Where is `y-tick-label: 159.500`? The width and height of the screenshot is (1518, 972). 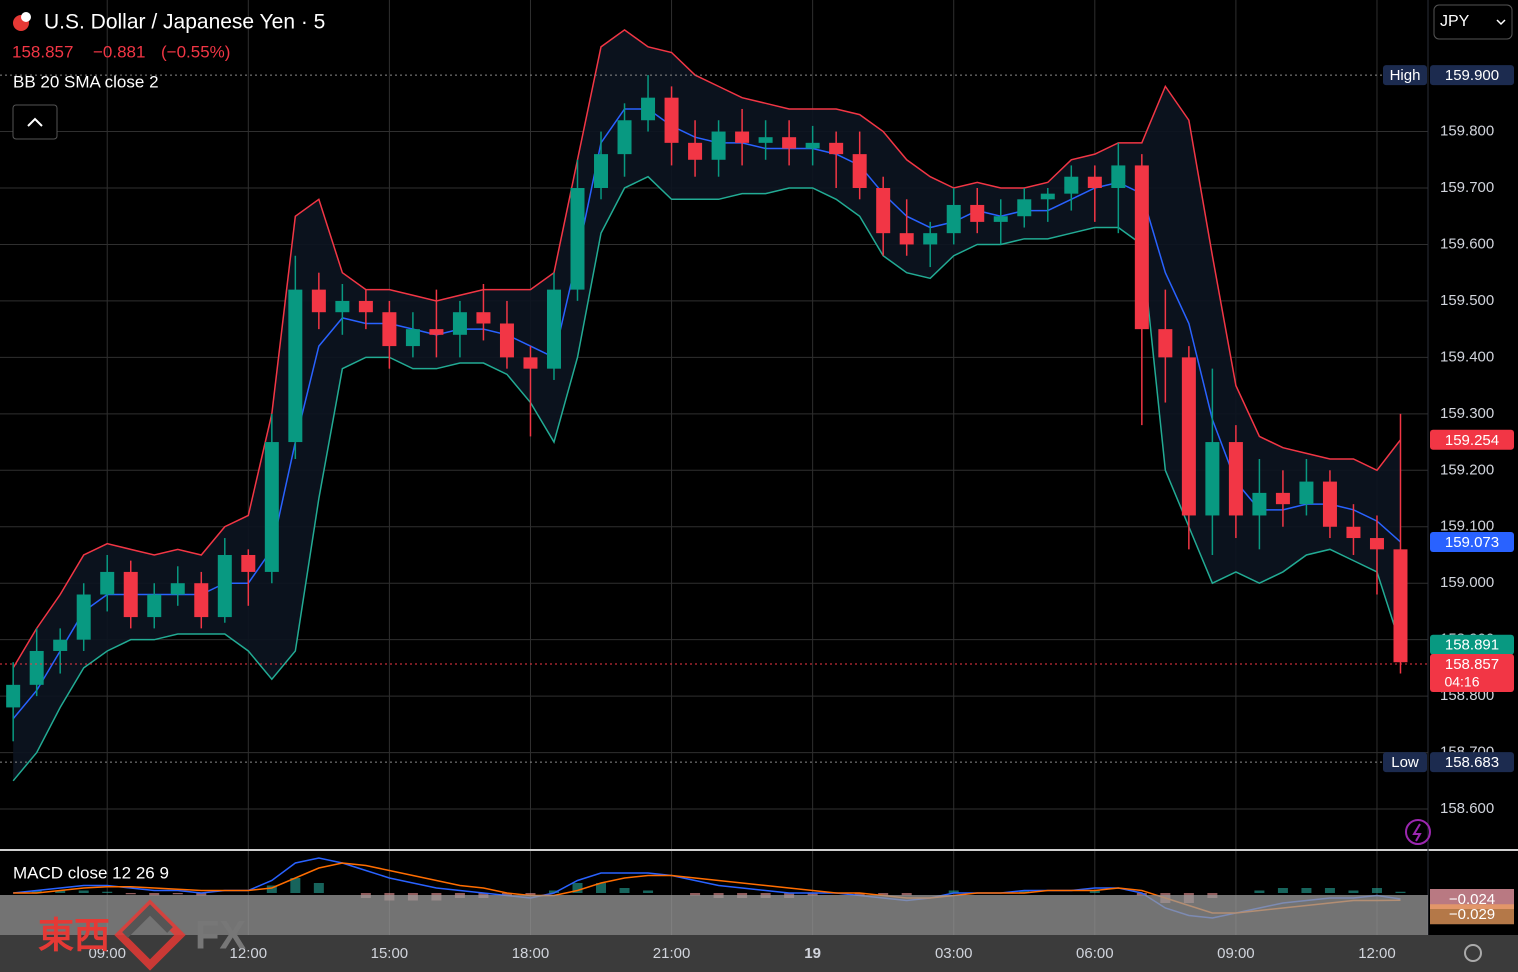
y-tick-label: 159.500 is located at coordinates (1467, 300).